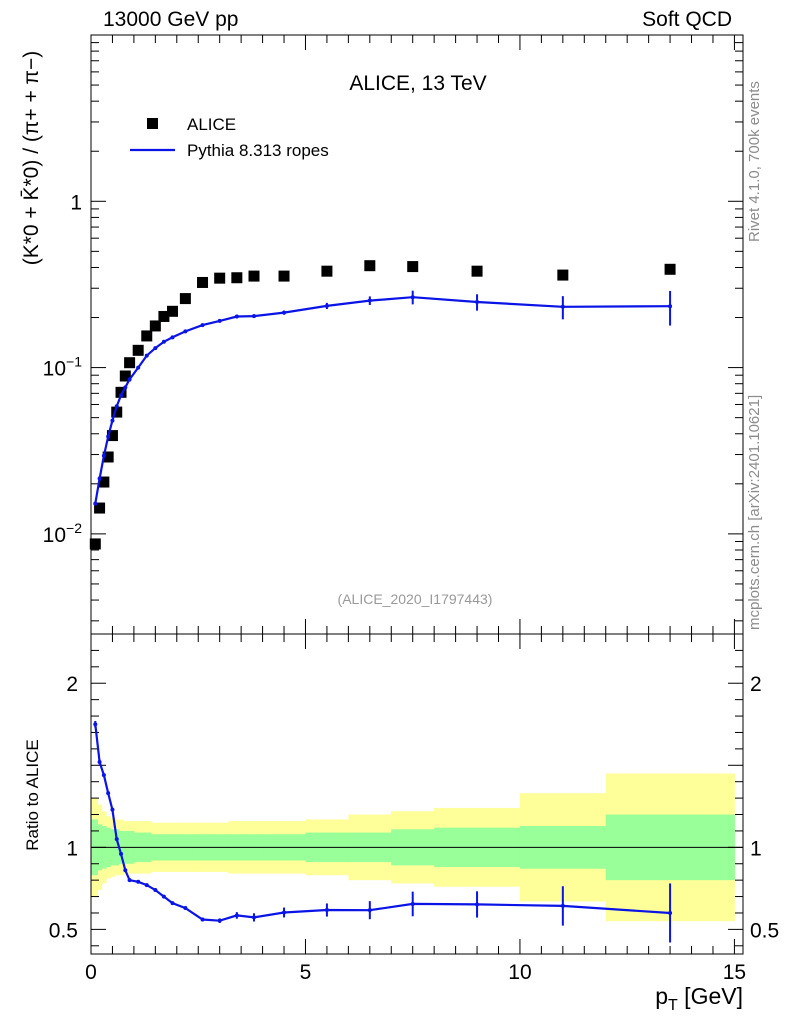  What do you see at coordinates (734, 972) in the screenshot?
I see `x-tick-label: 15` at bounding box center [734, 972].